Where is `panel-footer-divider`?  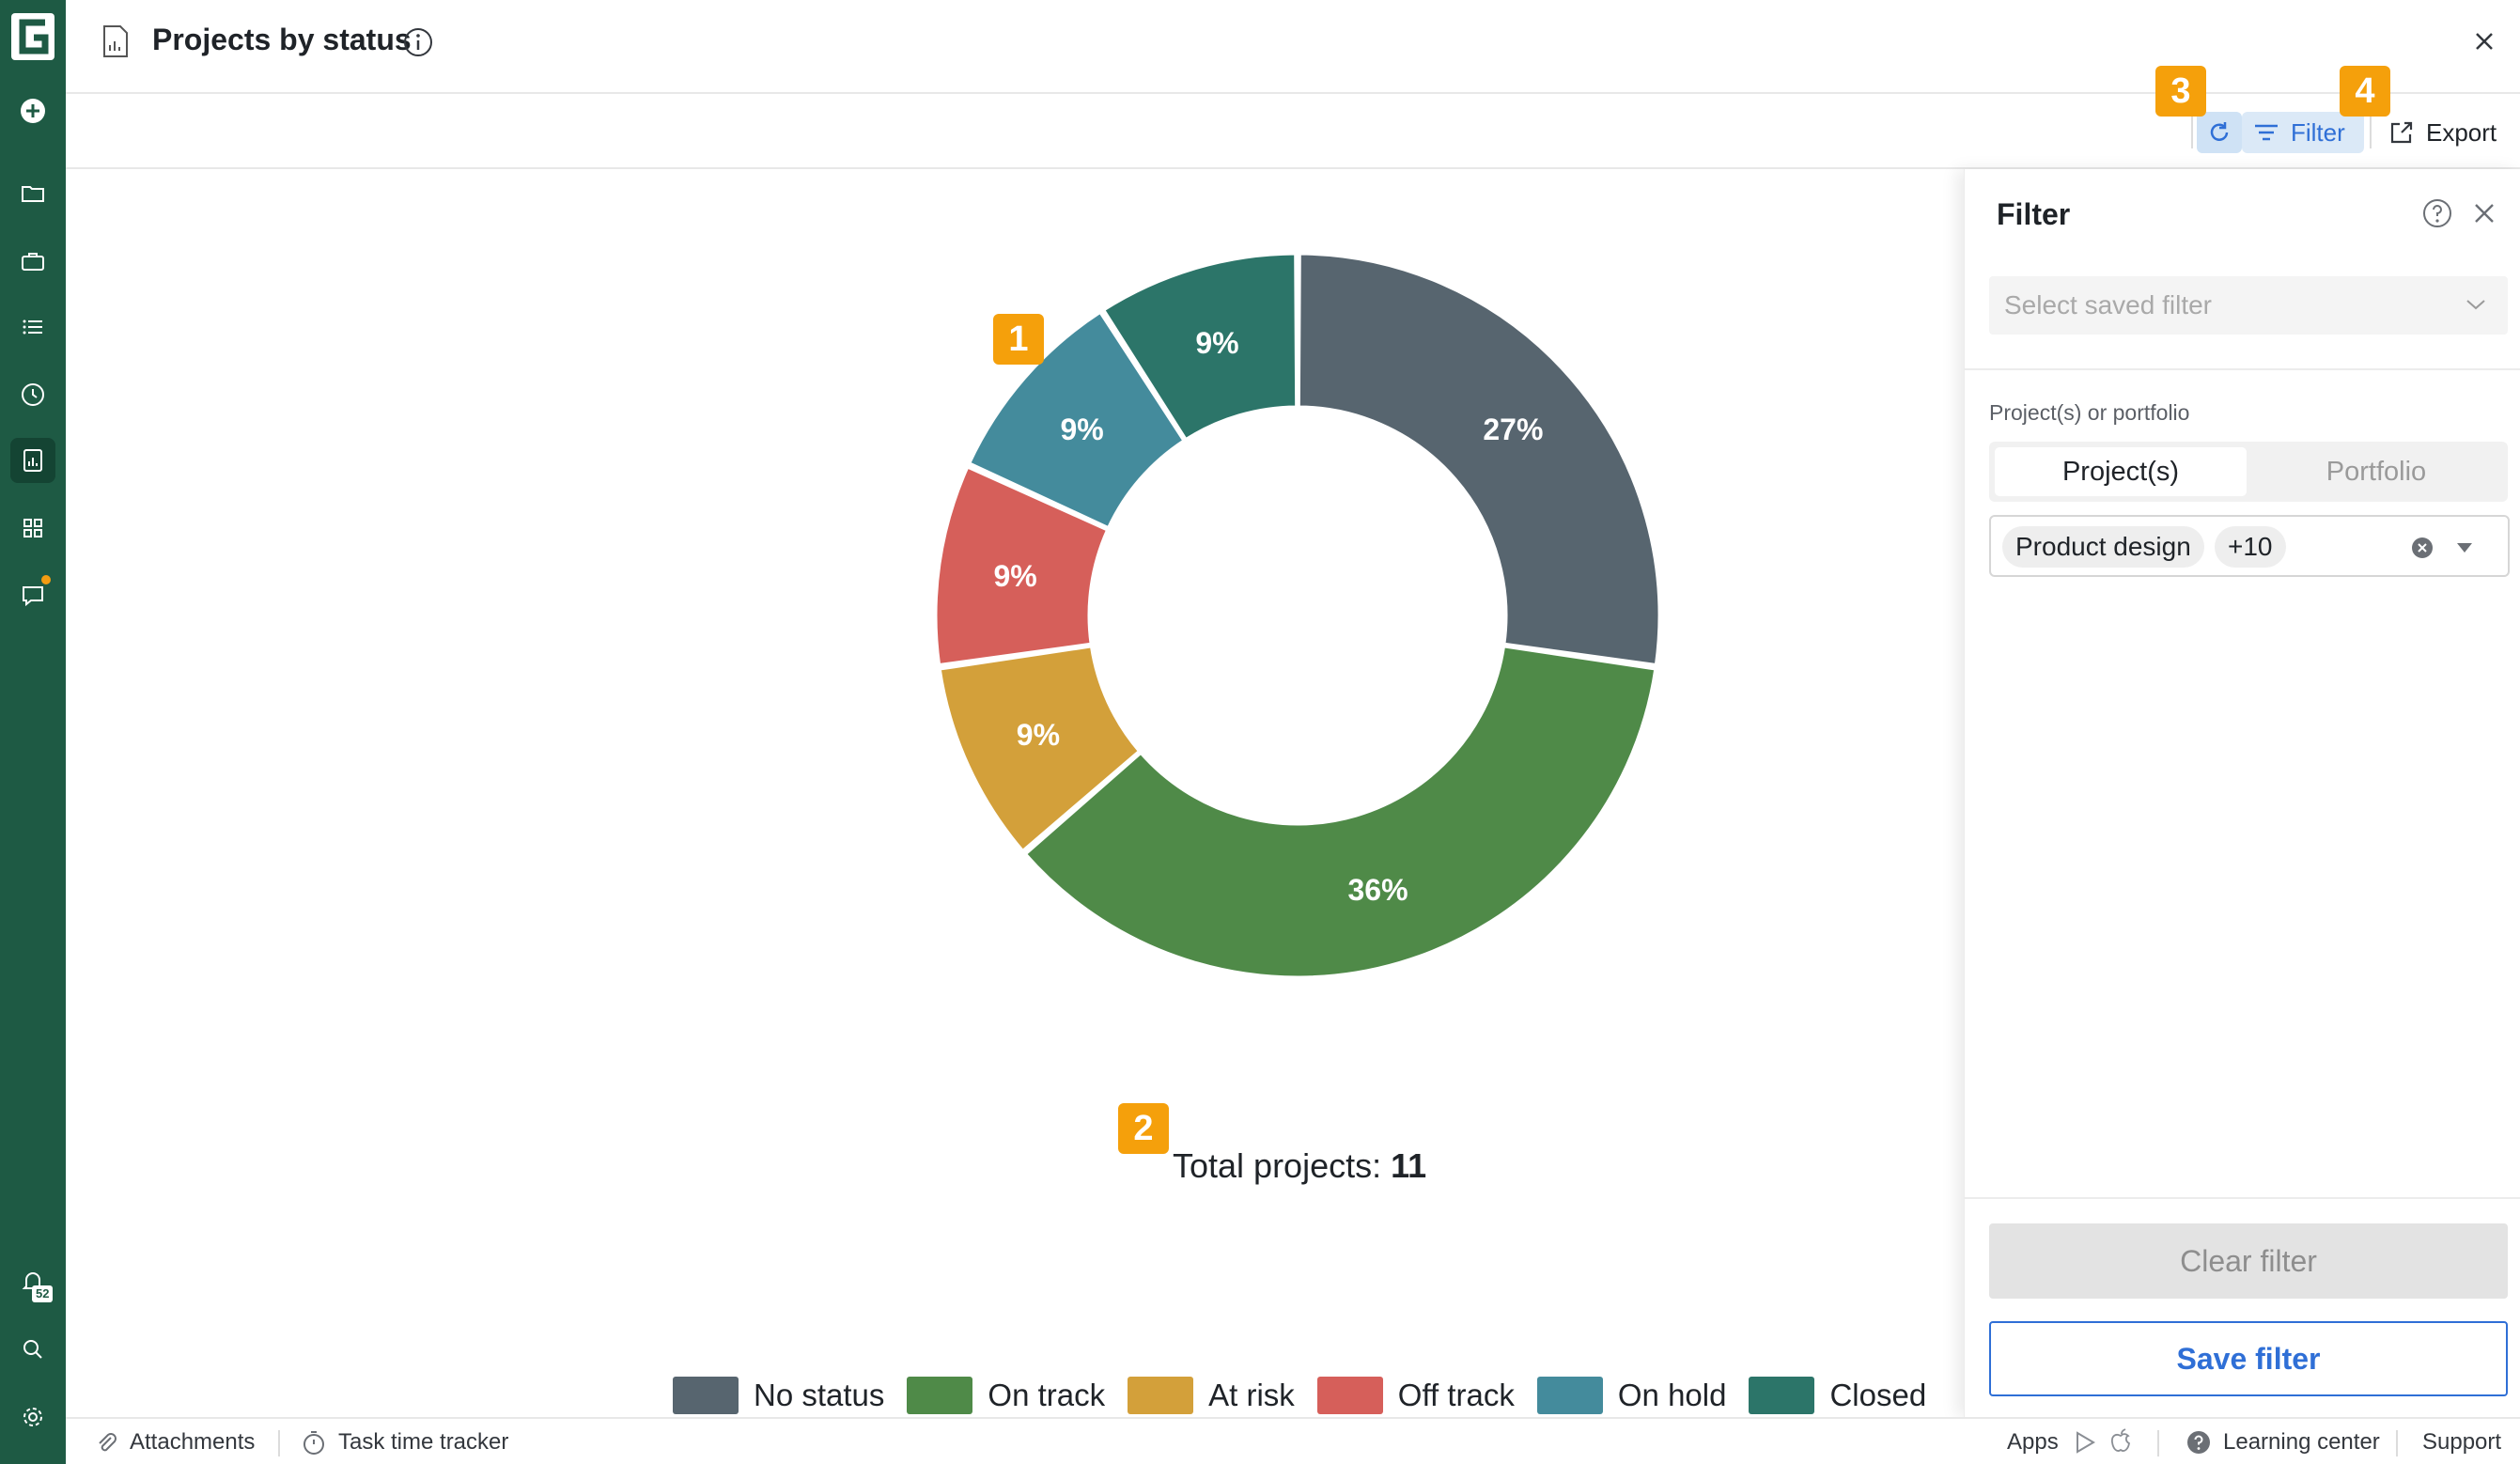 panel-footer-divider is located at coordinates (2242, 1198).